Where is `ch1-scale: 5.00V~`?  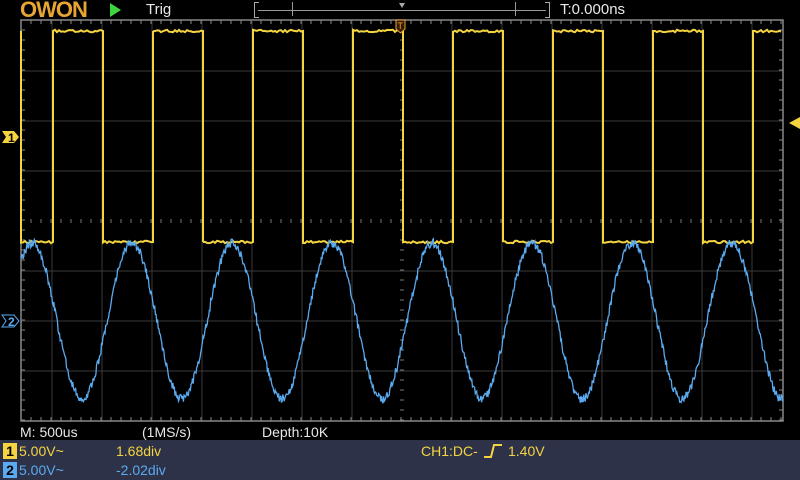
ch1-scale: 5.00V~ is located at coordinates (41, 451).